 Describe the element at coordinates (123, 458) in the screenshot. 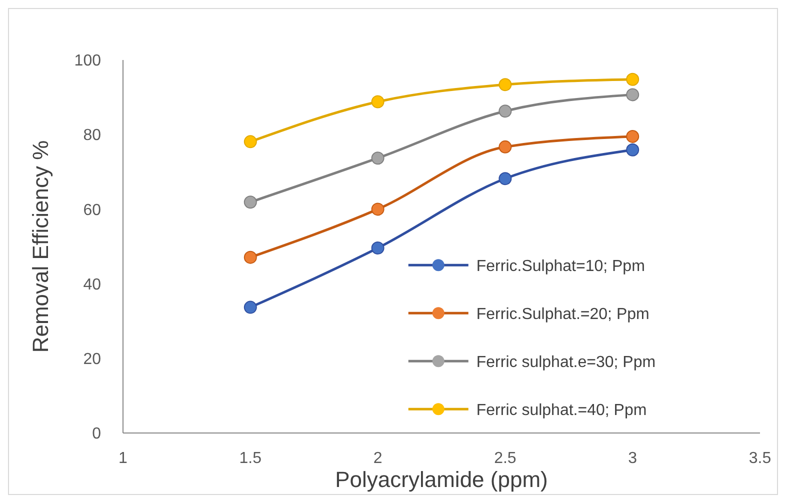

I see `x-tick-label: 1` at that location.